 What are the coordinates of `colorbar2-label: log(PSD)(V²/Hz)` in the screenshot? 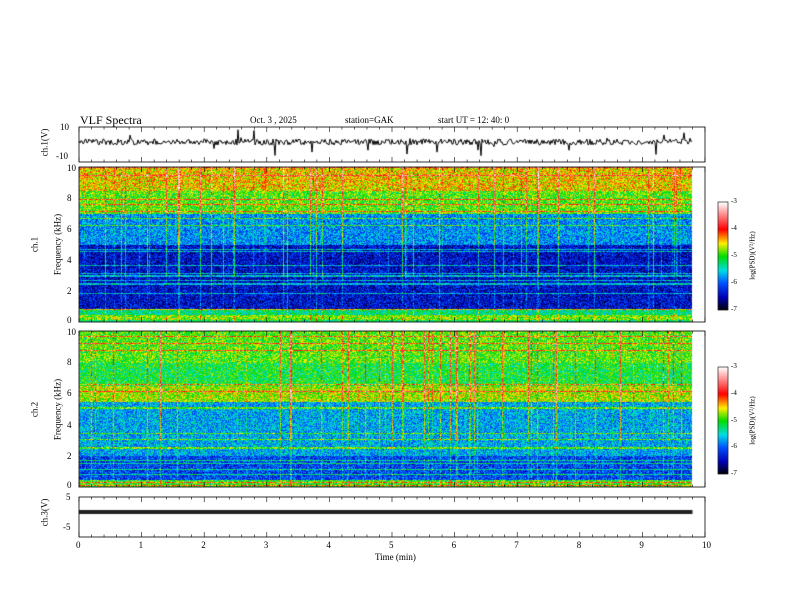 It's located at (752, 420).